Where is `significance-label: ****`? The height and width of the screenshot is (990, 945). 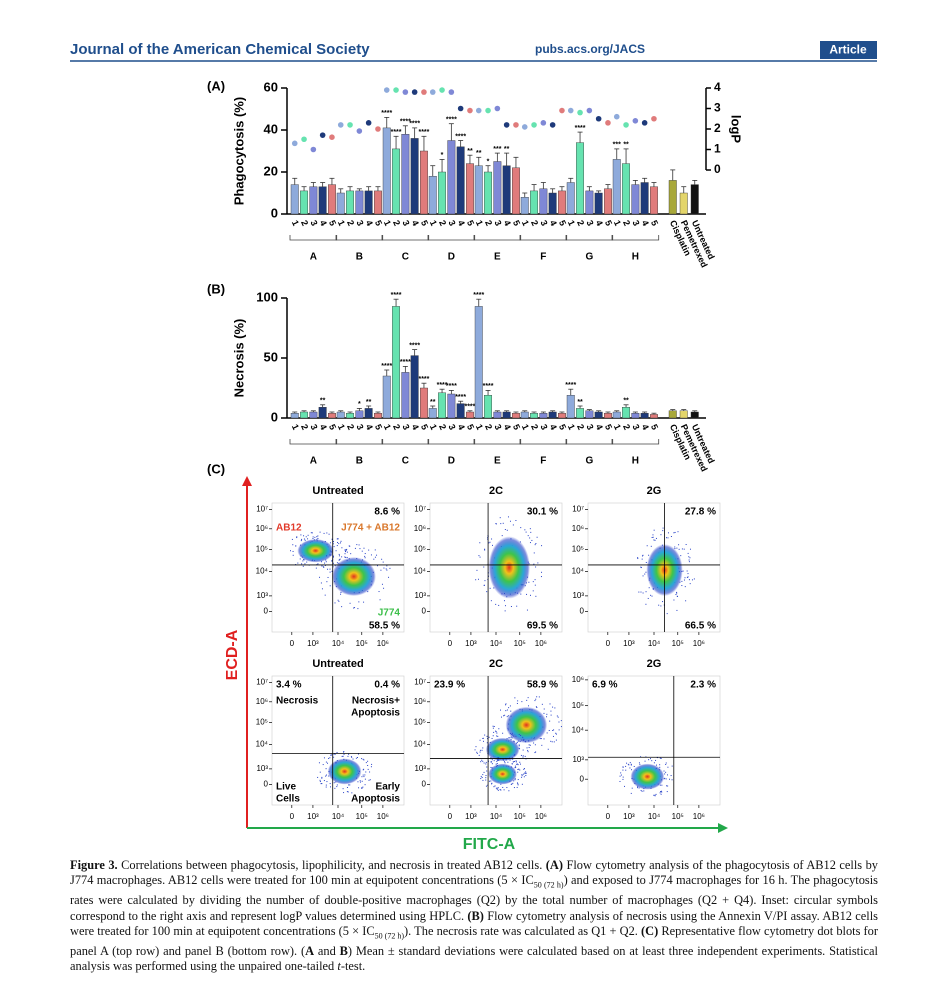 significance-label: **** is located at coordinates (460, 136).